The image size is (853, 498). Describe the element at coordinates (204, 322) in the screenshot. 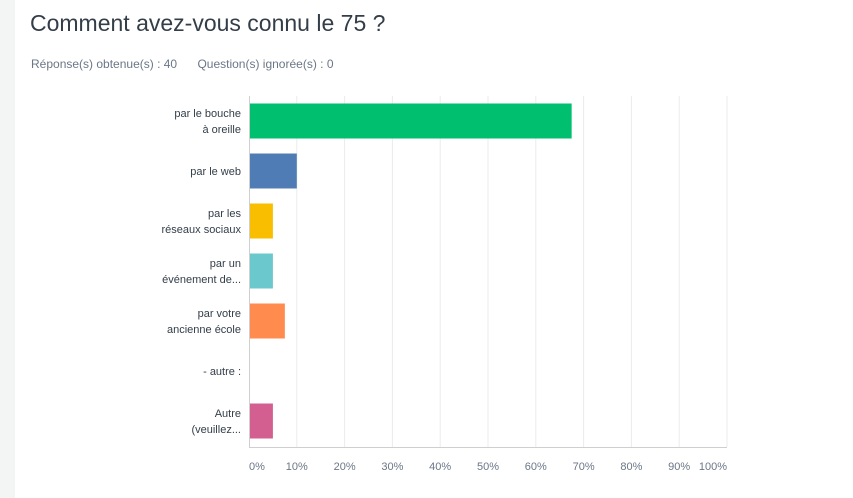

I see `category-label: par votre ancienne école` at that location.